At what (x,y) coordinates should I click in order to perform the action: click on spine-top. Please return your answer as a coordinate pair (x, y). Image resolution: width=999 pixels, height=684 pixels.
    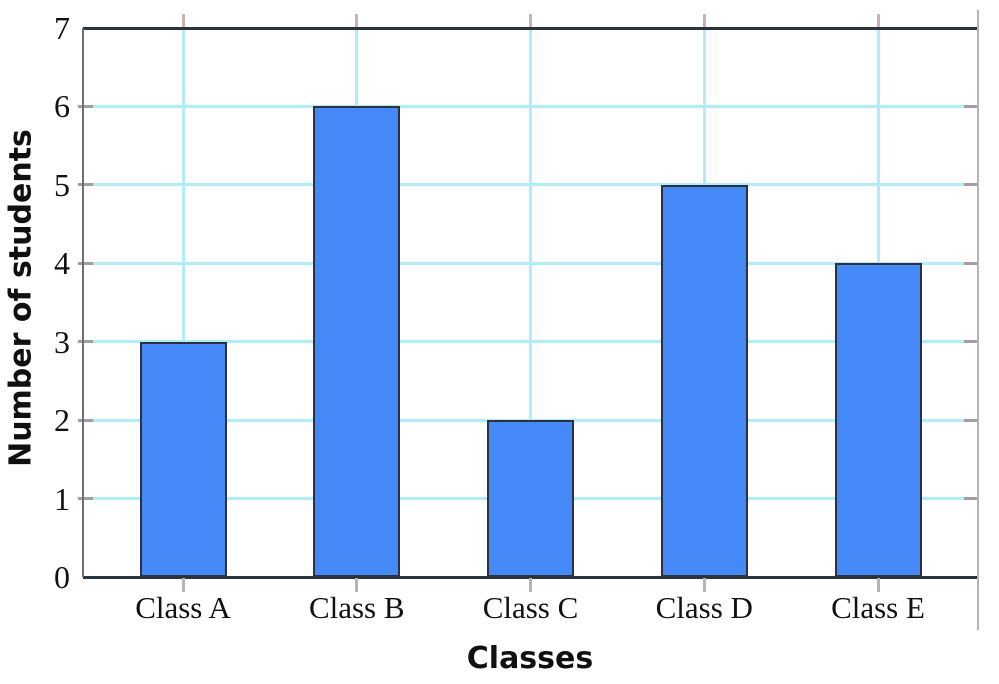
    Looking at the image, I should click on (530, 28).